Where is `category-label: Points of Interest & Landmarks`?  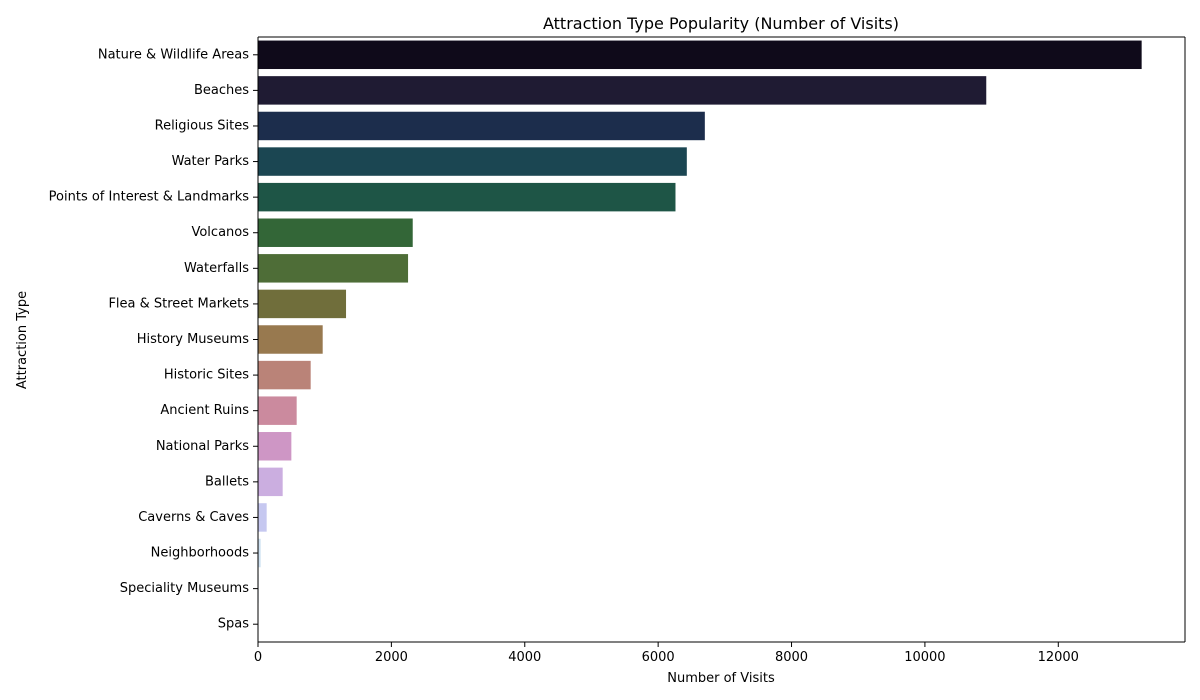 category-label: Points of Interest & Landmarks is located at coordinates (149, 197).